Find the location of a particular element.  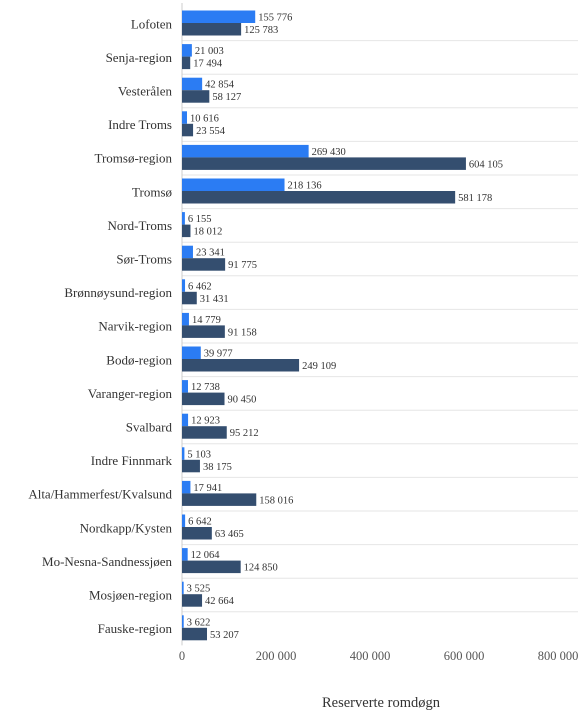

category-label: Tromsø is located at coordinates (152, 191).